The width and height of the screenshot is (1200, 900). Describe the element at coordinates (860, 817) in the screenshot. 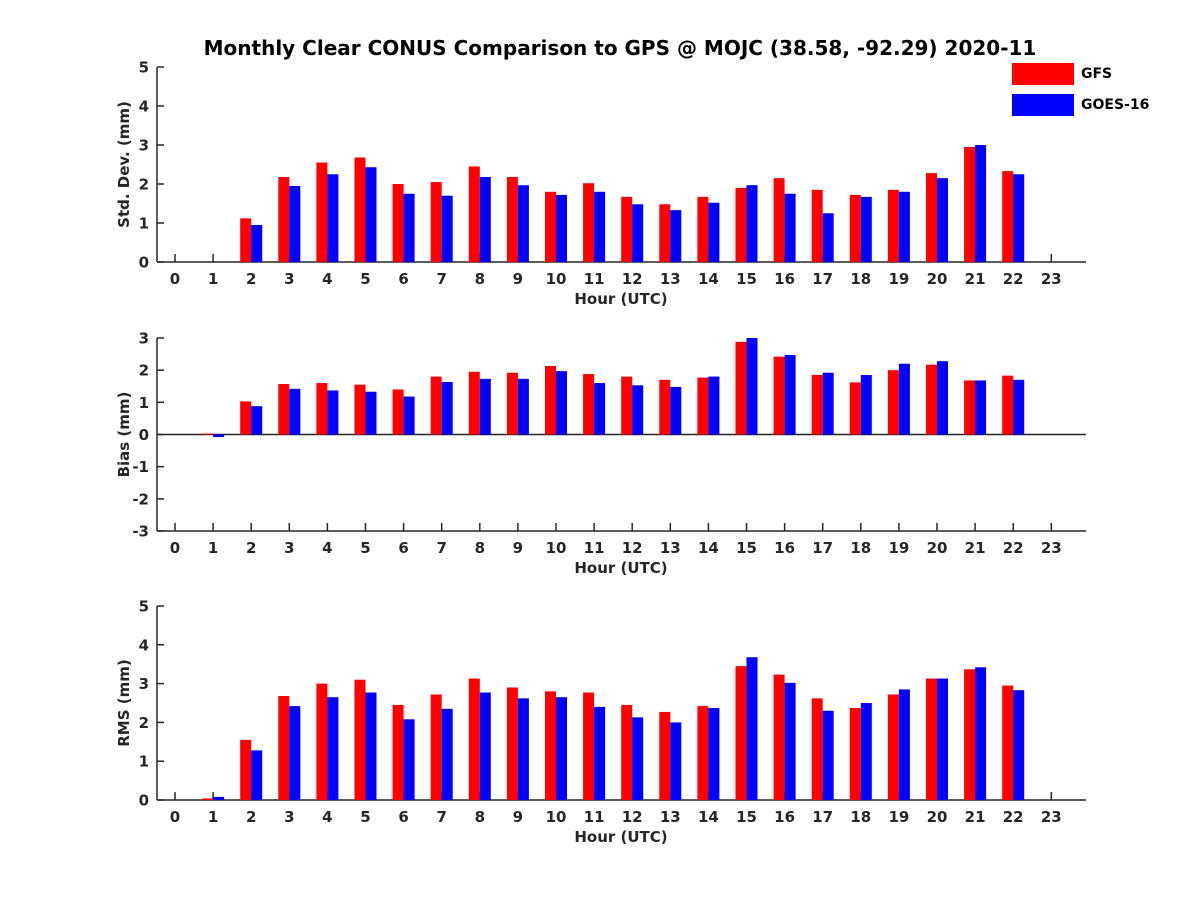

I see `x-tick-label: 18` at that location.